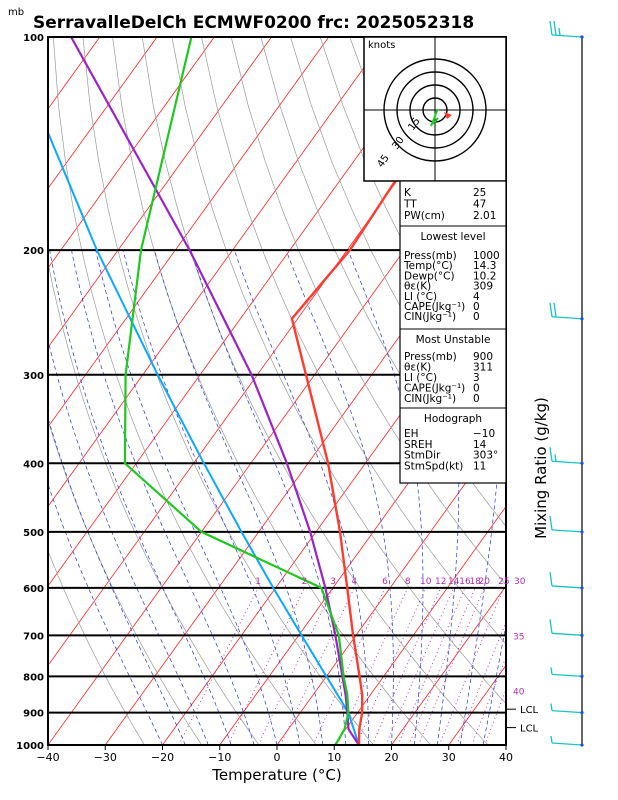 This screenshot has width=618, height=800. What do you see at coordinates (475, 582) in the screenshot?
I see `mixing-ratio-label: 18` at bounding box center [475, 582].